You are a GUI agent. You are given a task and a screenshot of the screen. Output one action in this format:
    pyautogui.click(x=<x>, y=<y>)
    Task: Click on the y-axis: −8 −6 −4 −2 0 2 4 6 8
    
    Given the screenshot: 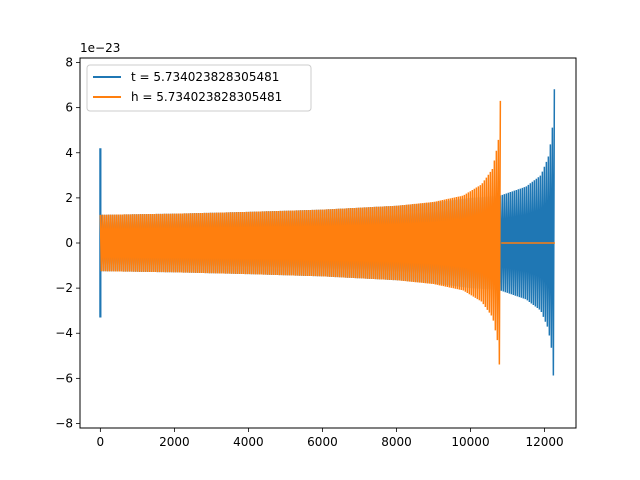 What is the action you would take?
    pyautogui.click(x=67, y=243)
    